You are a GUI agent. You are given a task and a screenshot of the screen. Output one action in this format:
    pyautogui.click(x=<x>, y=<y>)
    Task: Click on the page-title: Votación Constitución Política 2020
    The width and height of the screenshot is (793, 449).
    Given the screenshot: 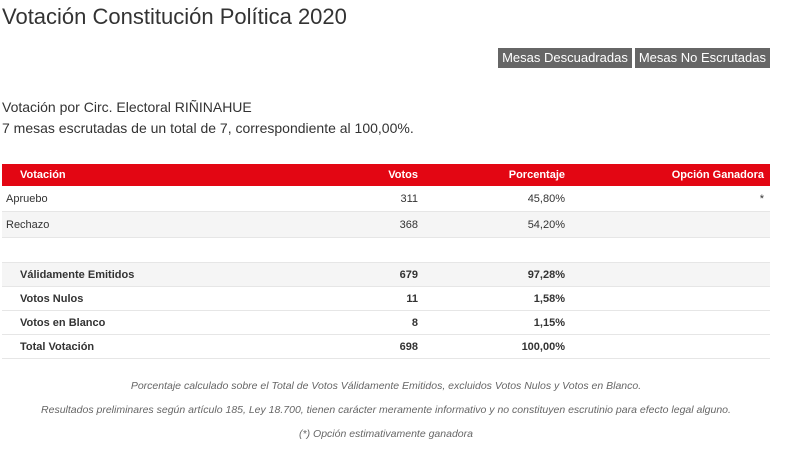 What is the action you would take?
    pyautogui.click(x=174, y=16)
    